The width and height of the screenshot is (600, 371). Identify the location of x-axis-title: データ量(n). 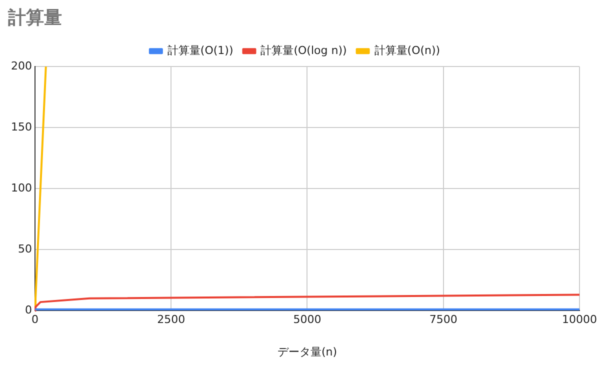
(307, 351).